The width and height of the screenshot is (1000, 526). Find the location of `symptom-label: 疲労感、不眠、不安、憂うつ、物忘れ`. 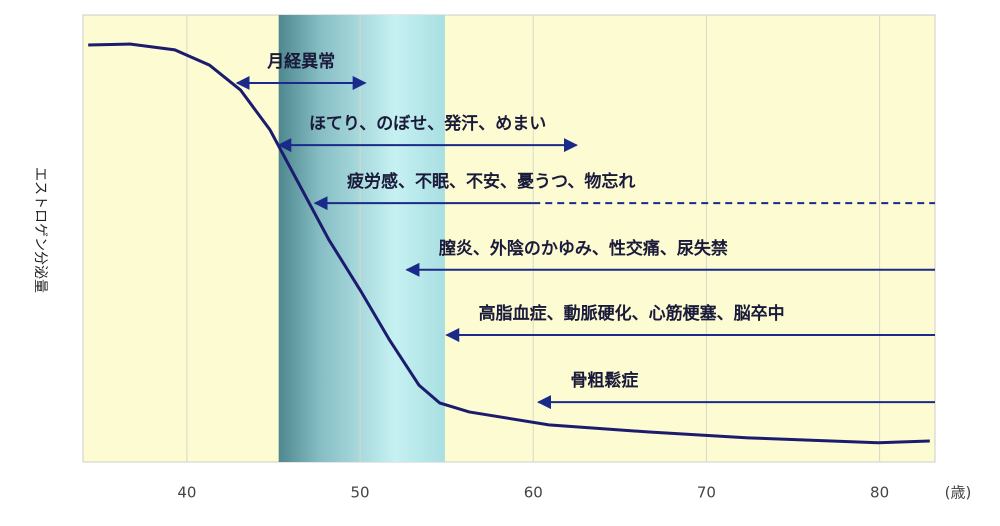

symptom-label: 疲労感、不眠、不安、憂うつ、物忘れ is located at coordinates (491, 181).